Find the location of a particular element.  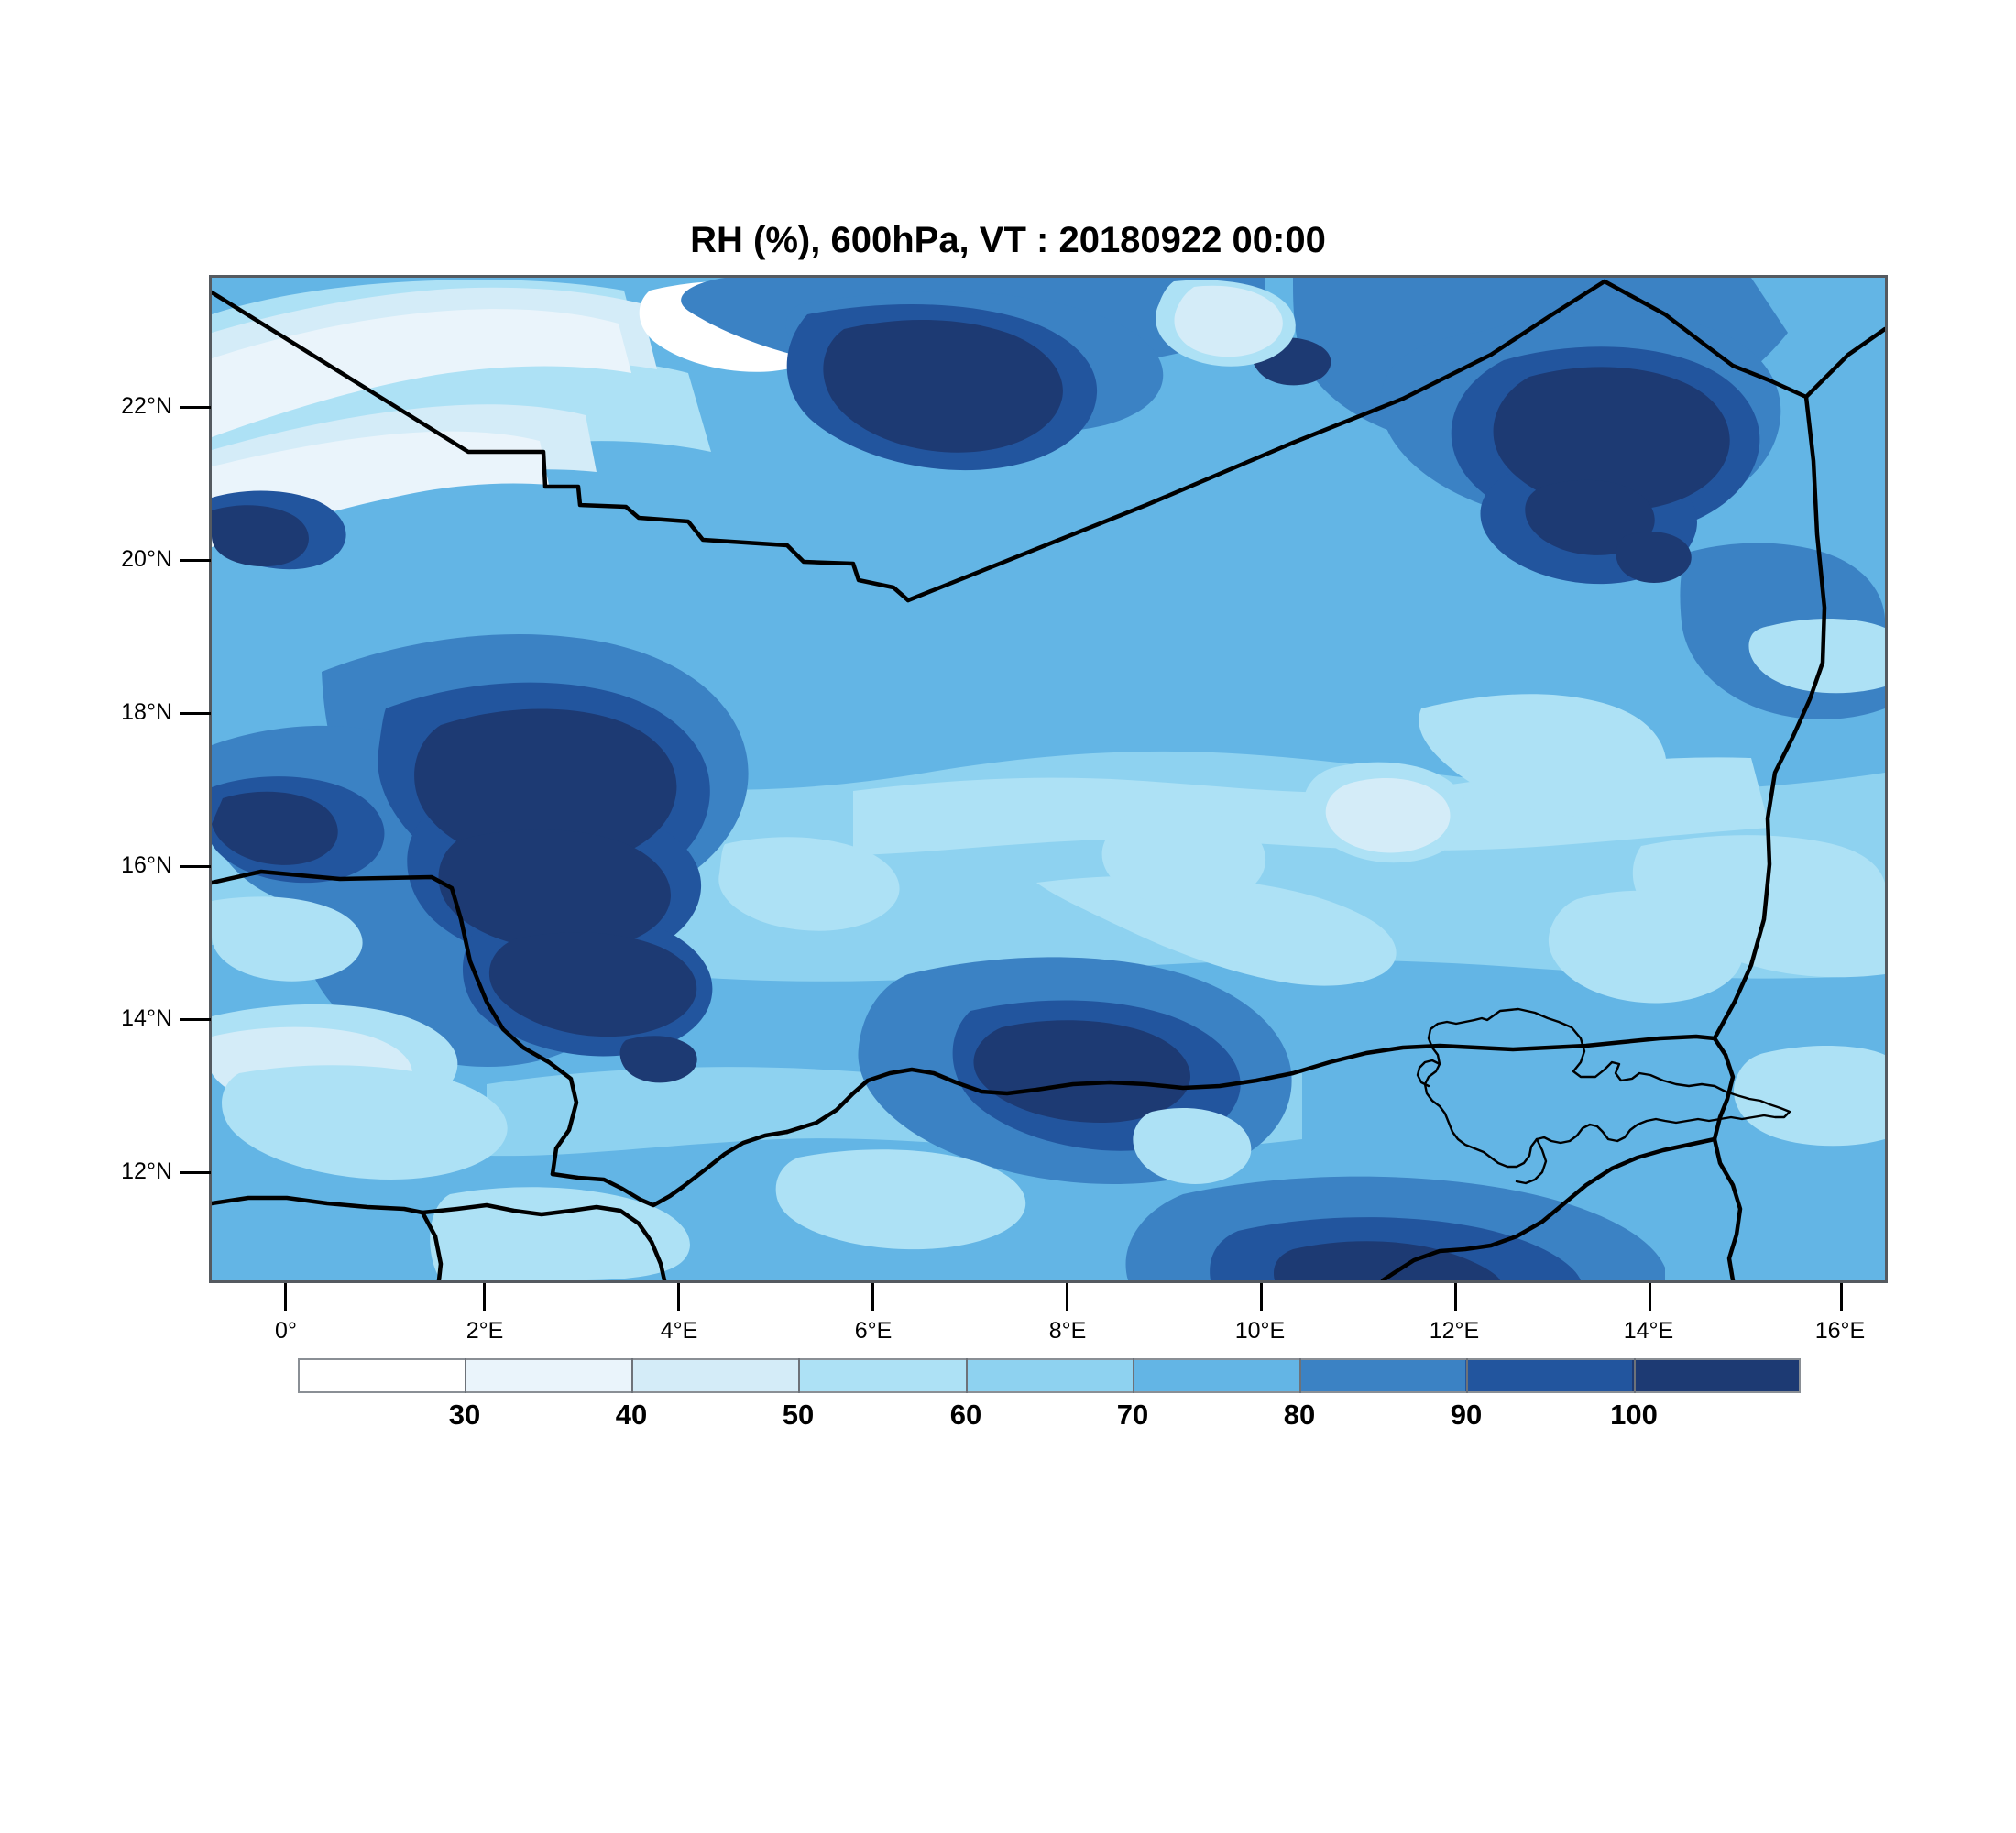

border-libya-chad is located at coordinates (1844, 363).